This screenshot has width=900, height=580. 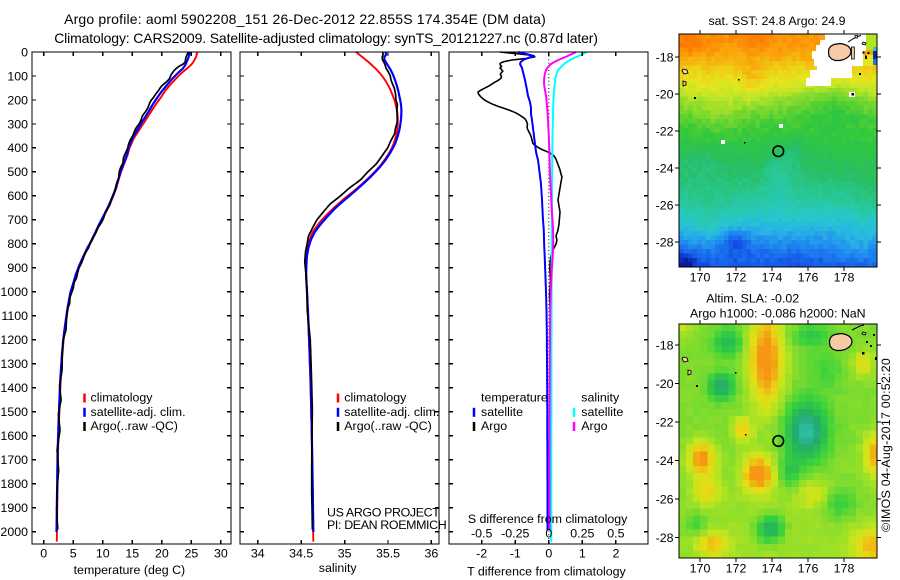 What do you see at coordinates (17, 244) in the screenshot?
I see `svg-text: 800` at bounding box center [17, 244].